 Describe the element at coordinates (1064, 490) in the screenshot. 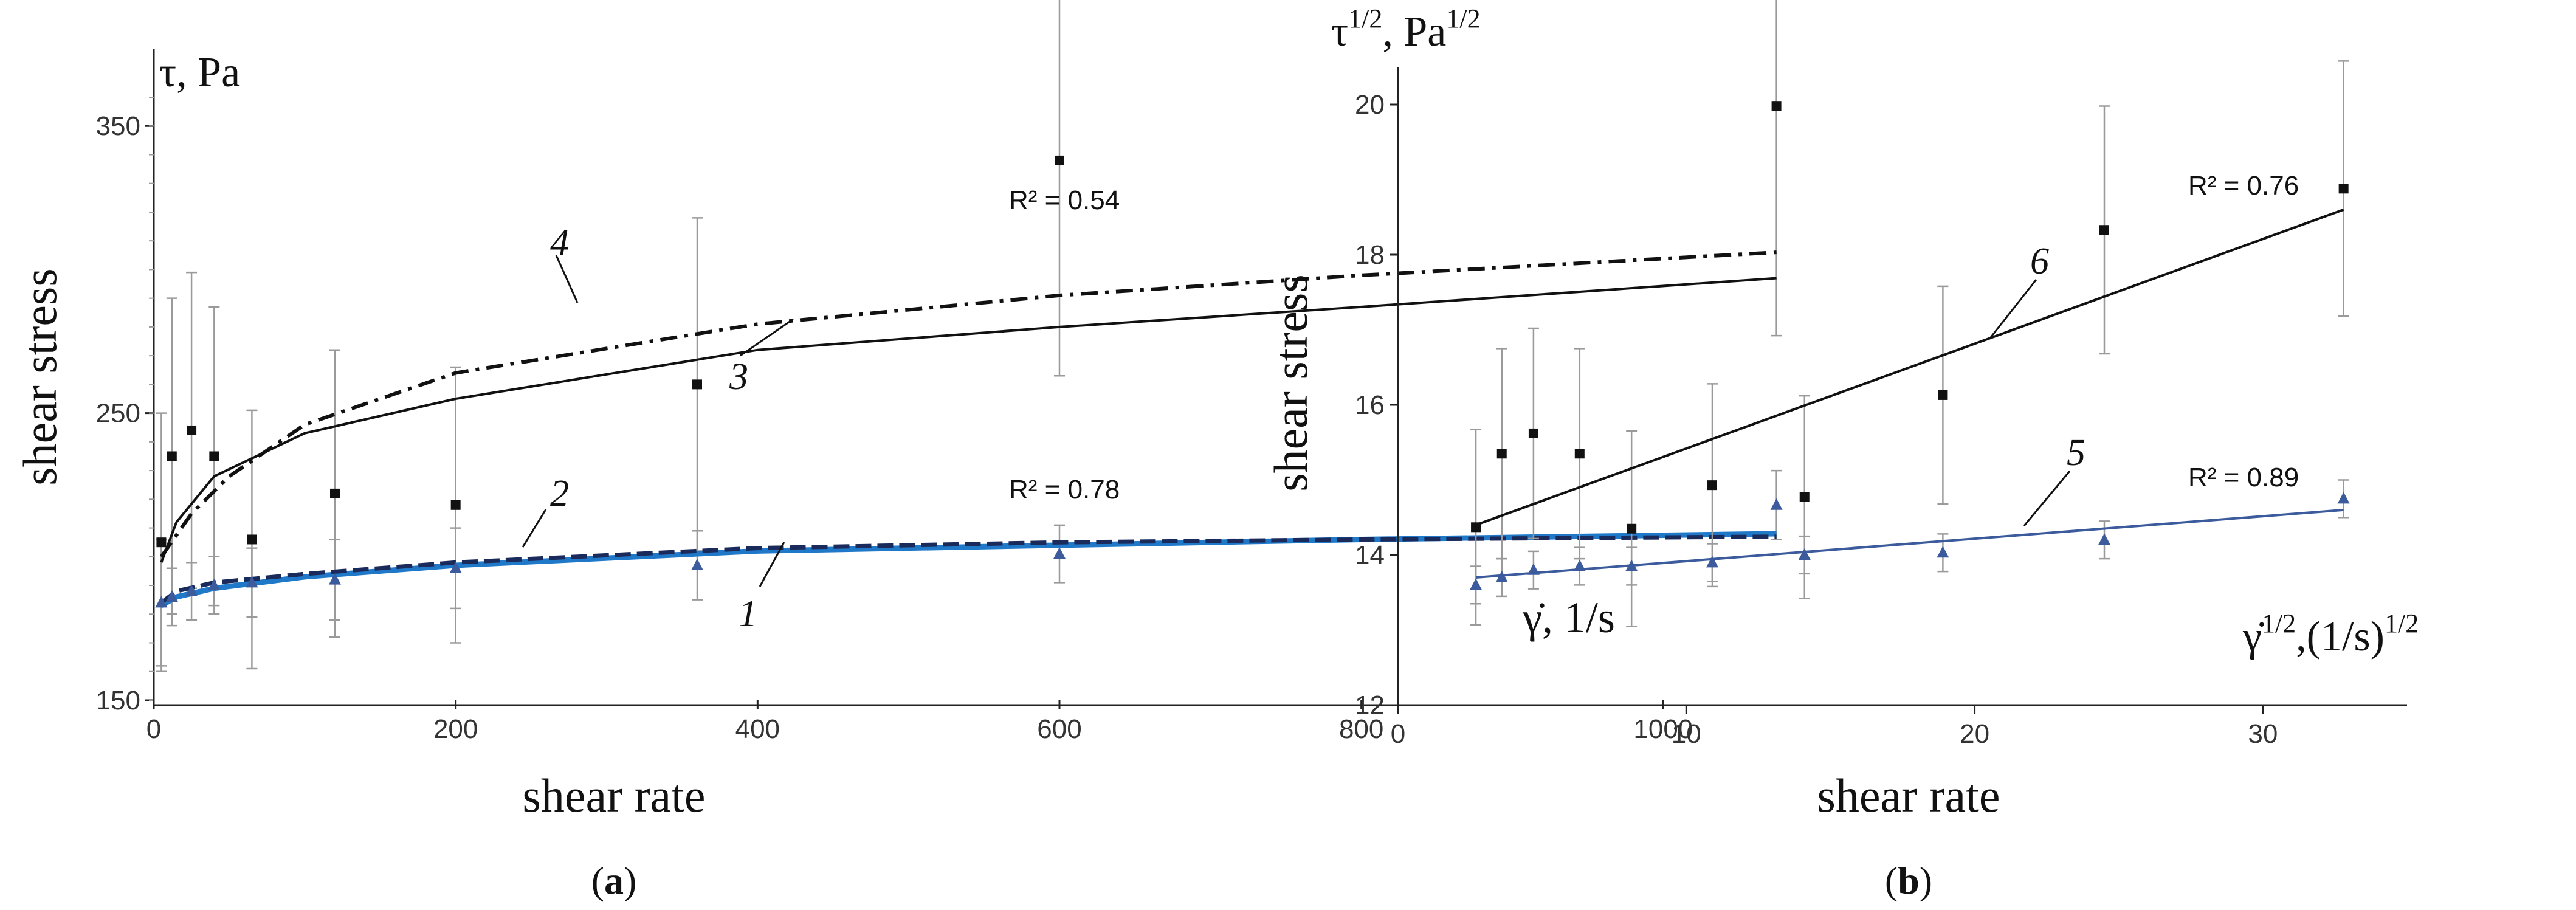

I see `panel-a-r2-bottom: R² = 0.78` at that location.